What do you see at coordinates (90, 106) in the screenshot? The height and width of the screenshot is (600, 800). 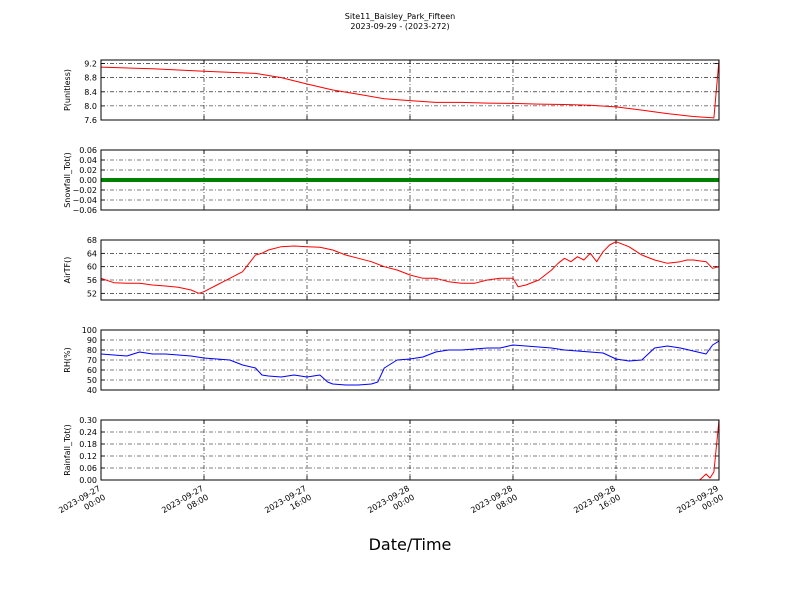 I see `y-tick-label: 8.0` at bounding box center [90, 106].